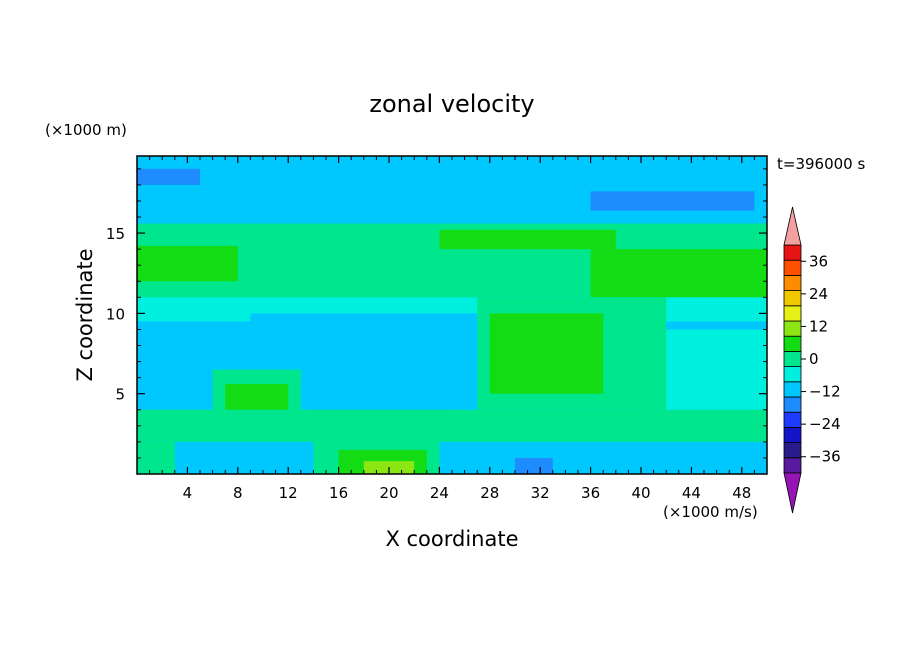 The image size is (904, 654). What do you see at coordinates (825, 424) in the screenshot?
I see `colorbar-tick-label: −24` at bounding box center [825, 424].